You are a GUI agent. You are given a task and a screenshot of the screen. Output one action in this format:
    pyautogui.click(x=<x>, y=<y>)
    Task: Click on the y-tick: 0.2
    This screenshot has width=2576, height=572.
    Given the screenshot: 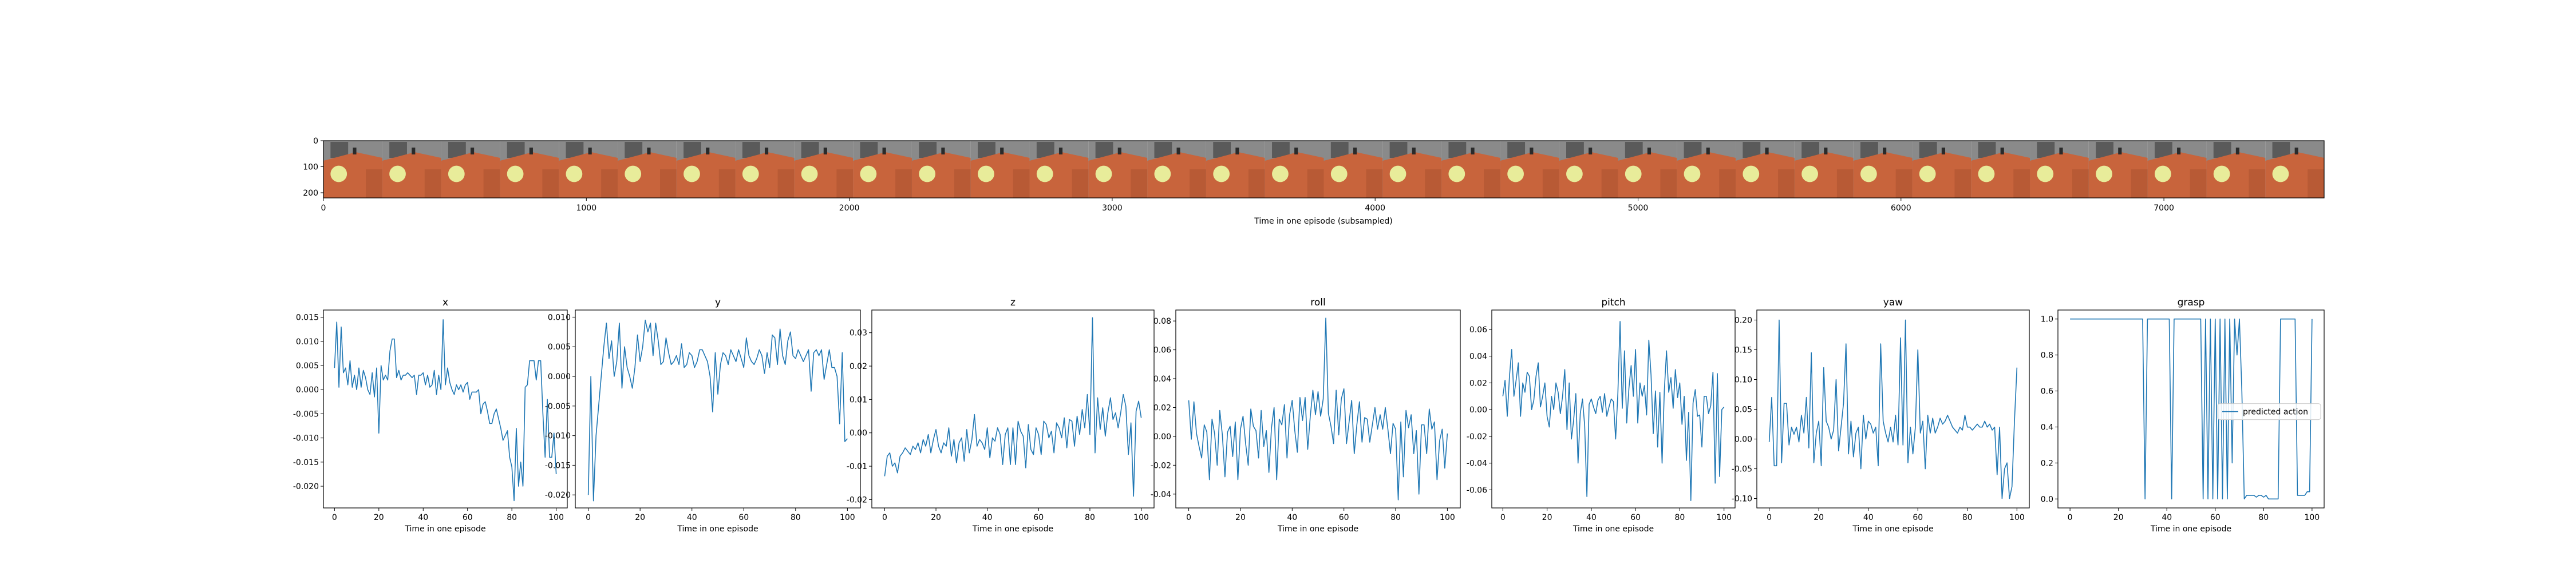 What is the action you would take?
    pyautogui.click(x=2049, y=463)
    